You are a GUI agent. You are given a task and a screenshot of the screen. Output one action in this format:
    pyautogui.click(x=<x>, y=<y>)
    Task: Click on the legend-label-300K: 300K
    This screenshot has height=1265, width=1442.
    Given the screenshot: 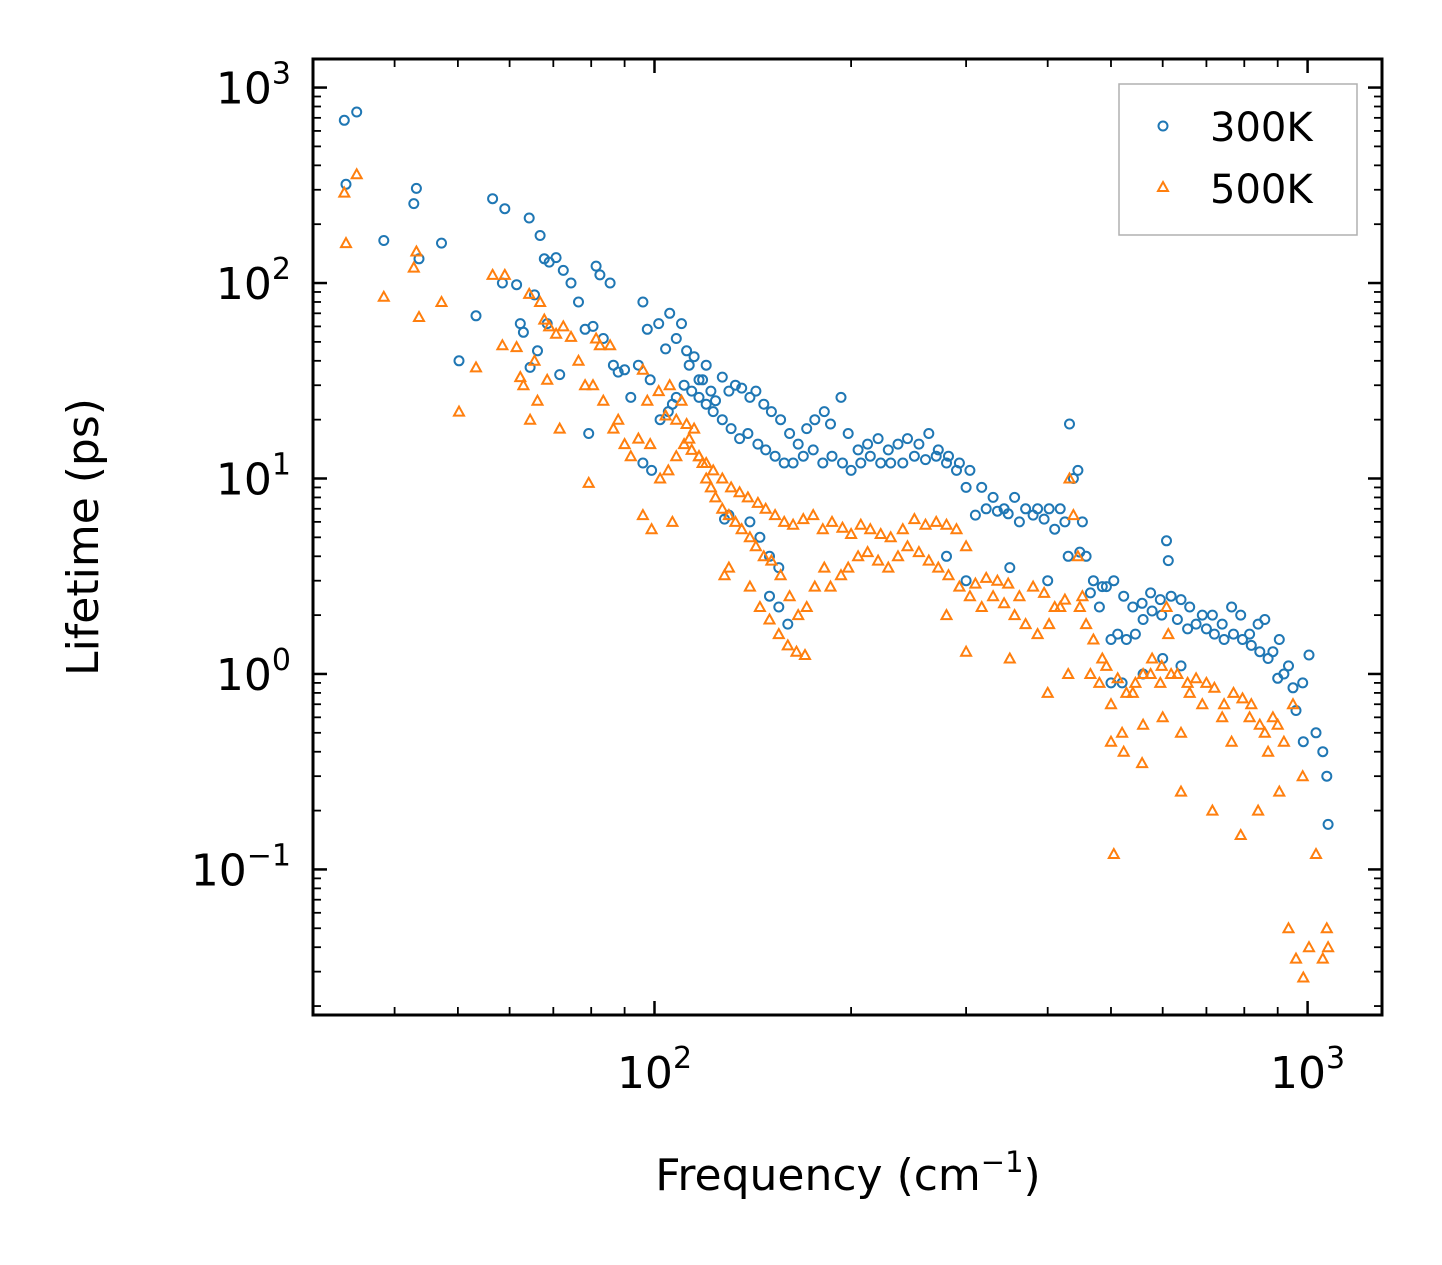 What is the action you would take?
    pyautogui.click(x=1262, y=128)
    